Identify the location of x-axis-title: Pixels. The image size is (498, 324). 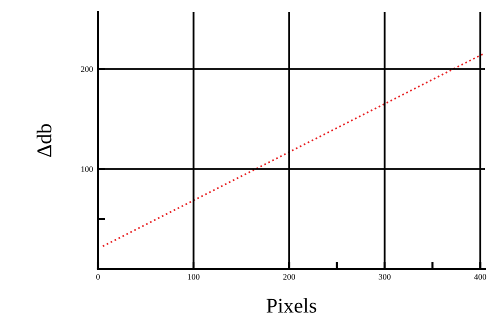
(291, 305).